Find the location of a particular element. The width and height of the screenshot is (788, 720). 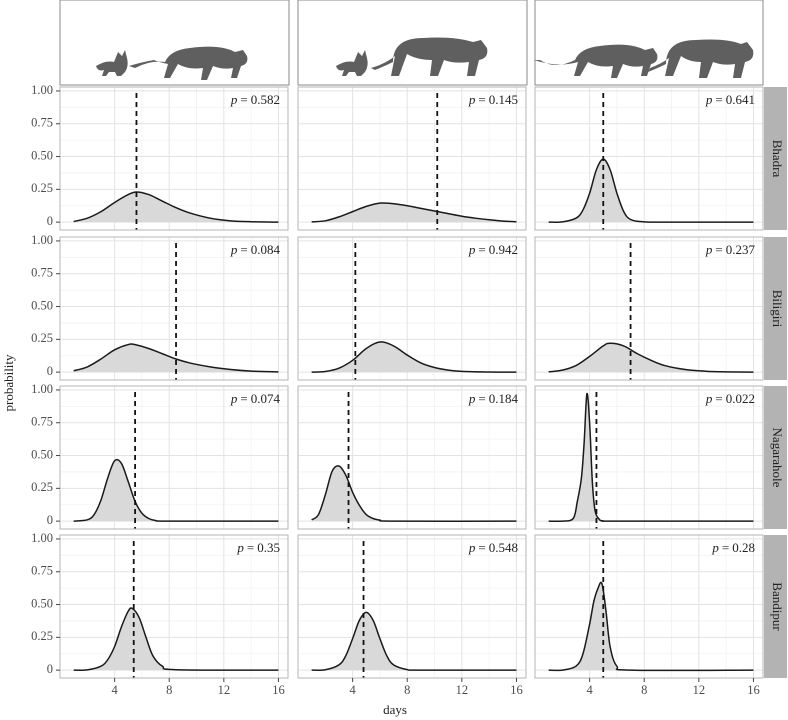

p-value-label: p = 0.022 is located at coordinates (730, 398).